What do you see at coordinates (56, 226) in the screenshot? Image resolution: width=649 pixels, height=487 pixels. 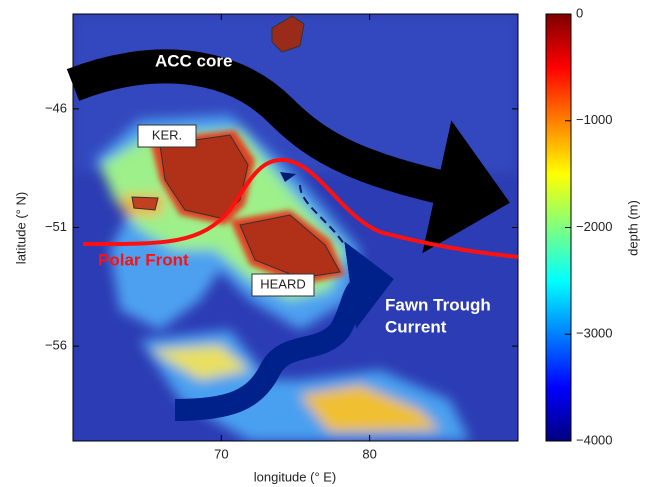 I see `y-tick-label: −51` at bounding box center [56, 226].